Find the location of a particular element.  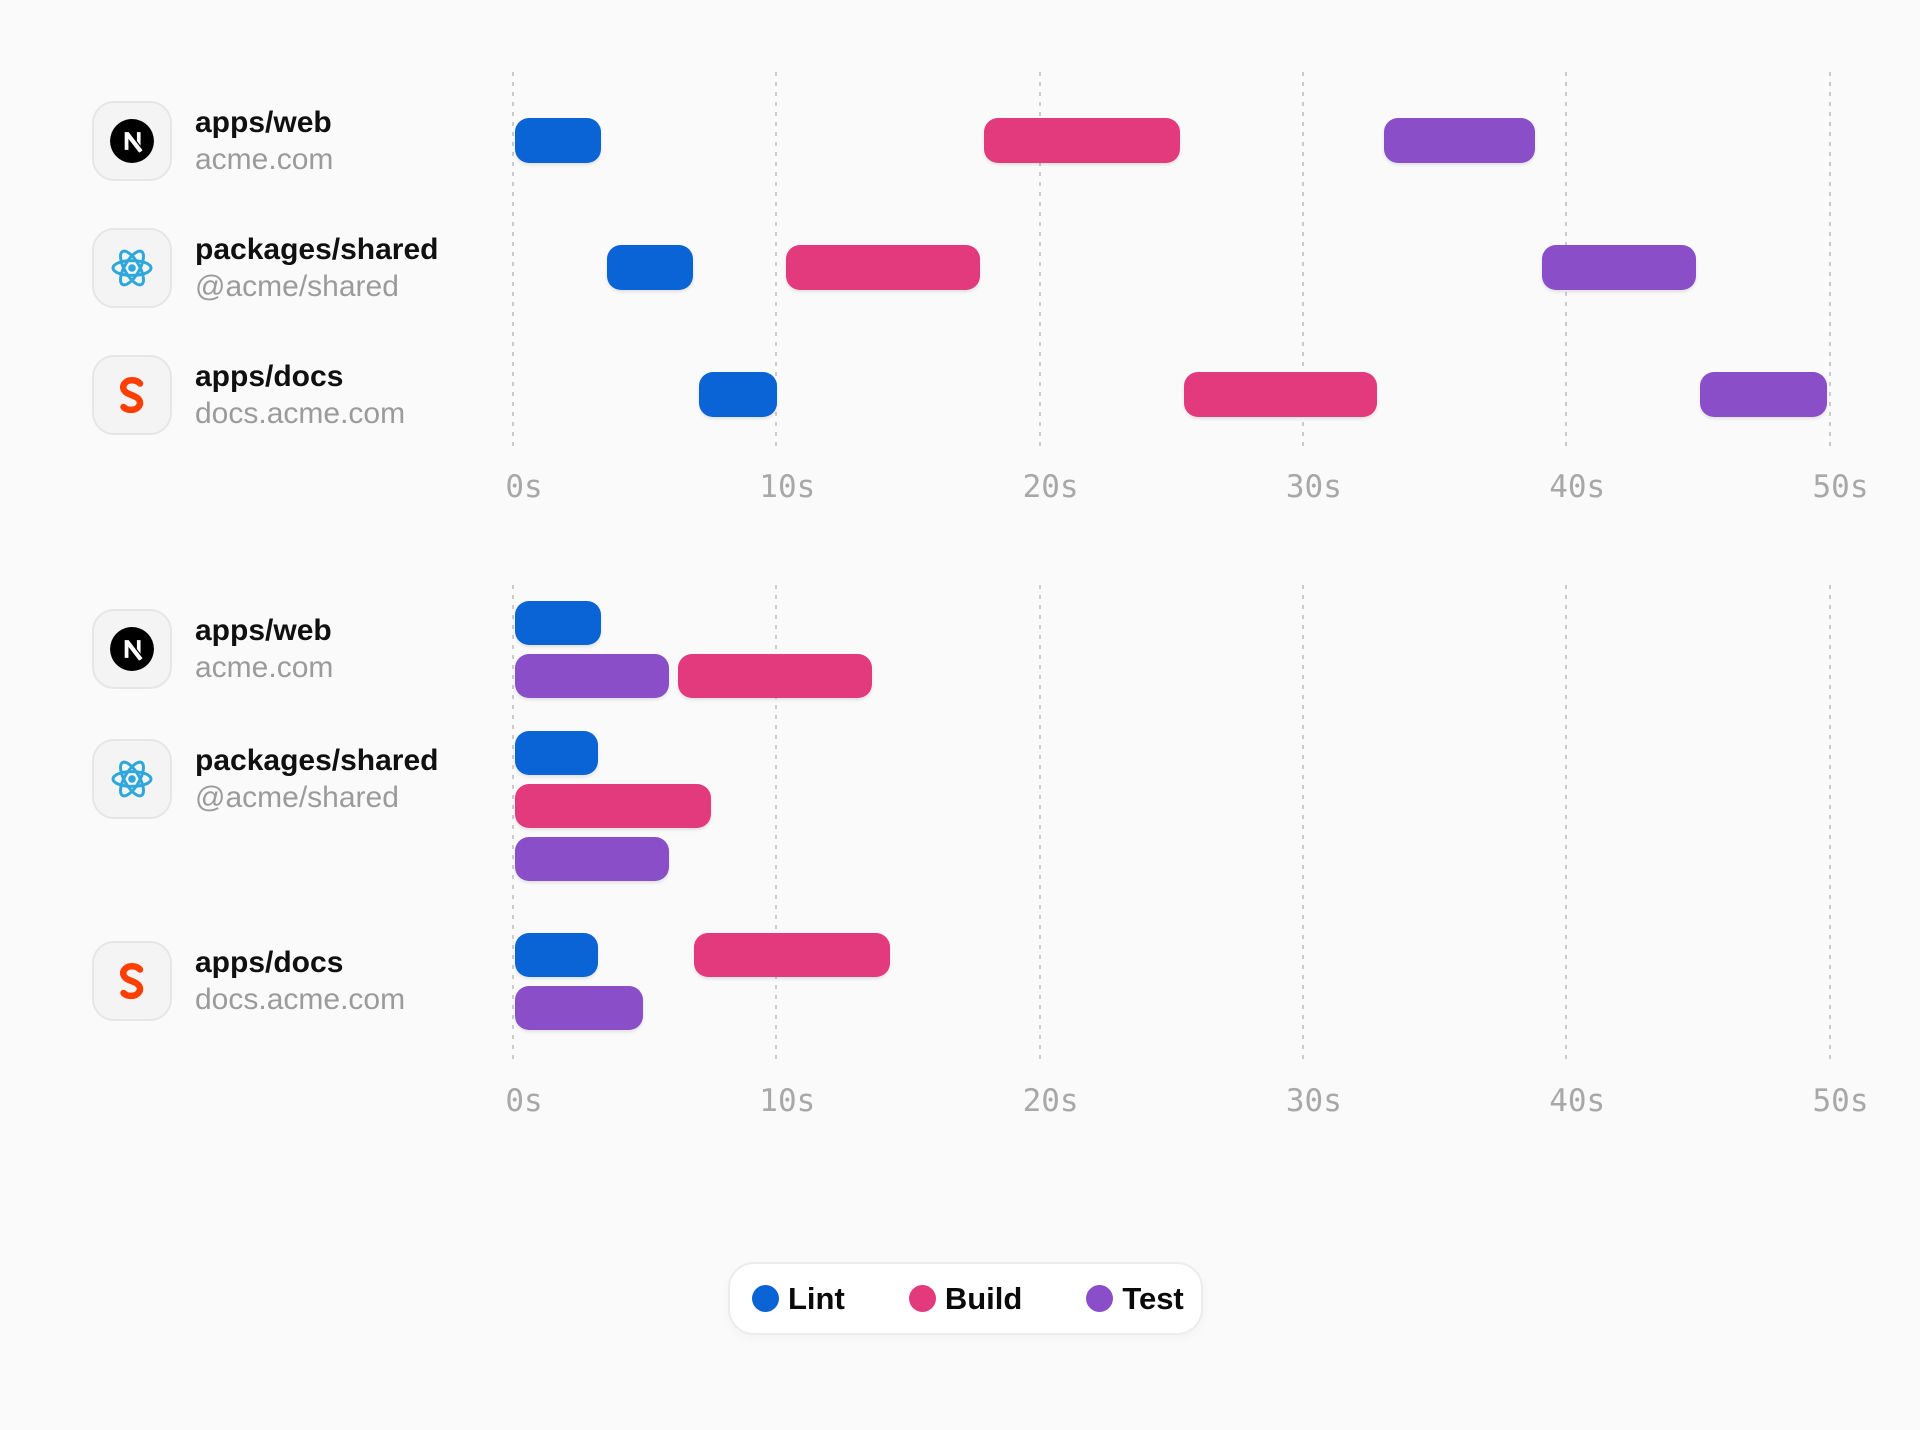

legend-item-lint: Lint is located at coordinates (798, 1298).